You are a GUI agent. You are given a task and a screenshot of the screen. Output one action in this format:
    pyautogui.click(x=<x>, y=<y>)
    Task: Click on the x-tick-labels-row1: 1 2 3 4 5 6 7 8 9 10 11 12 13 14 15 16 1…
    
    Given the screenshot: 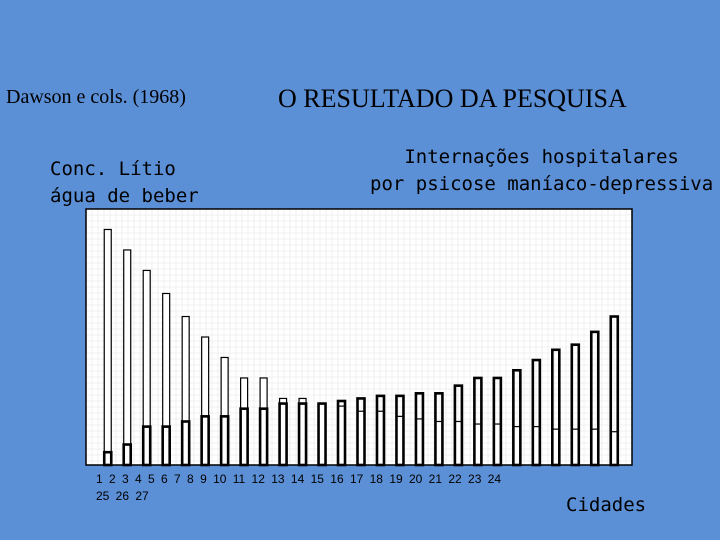 What is the action you would take?
    pyautogui.click(x=299, y=479)
    